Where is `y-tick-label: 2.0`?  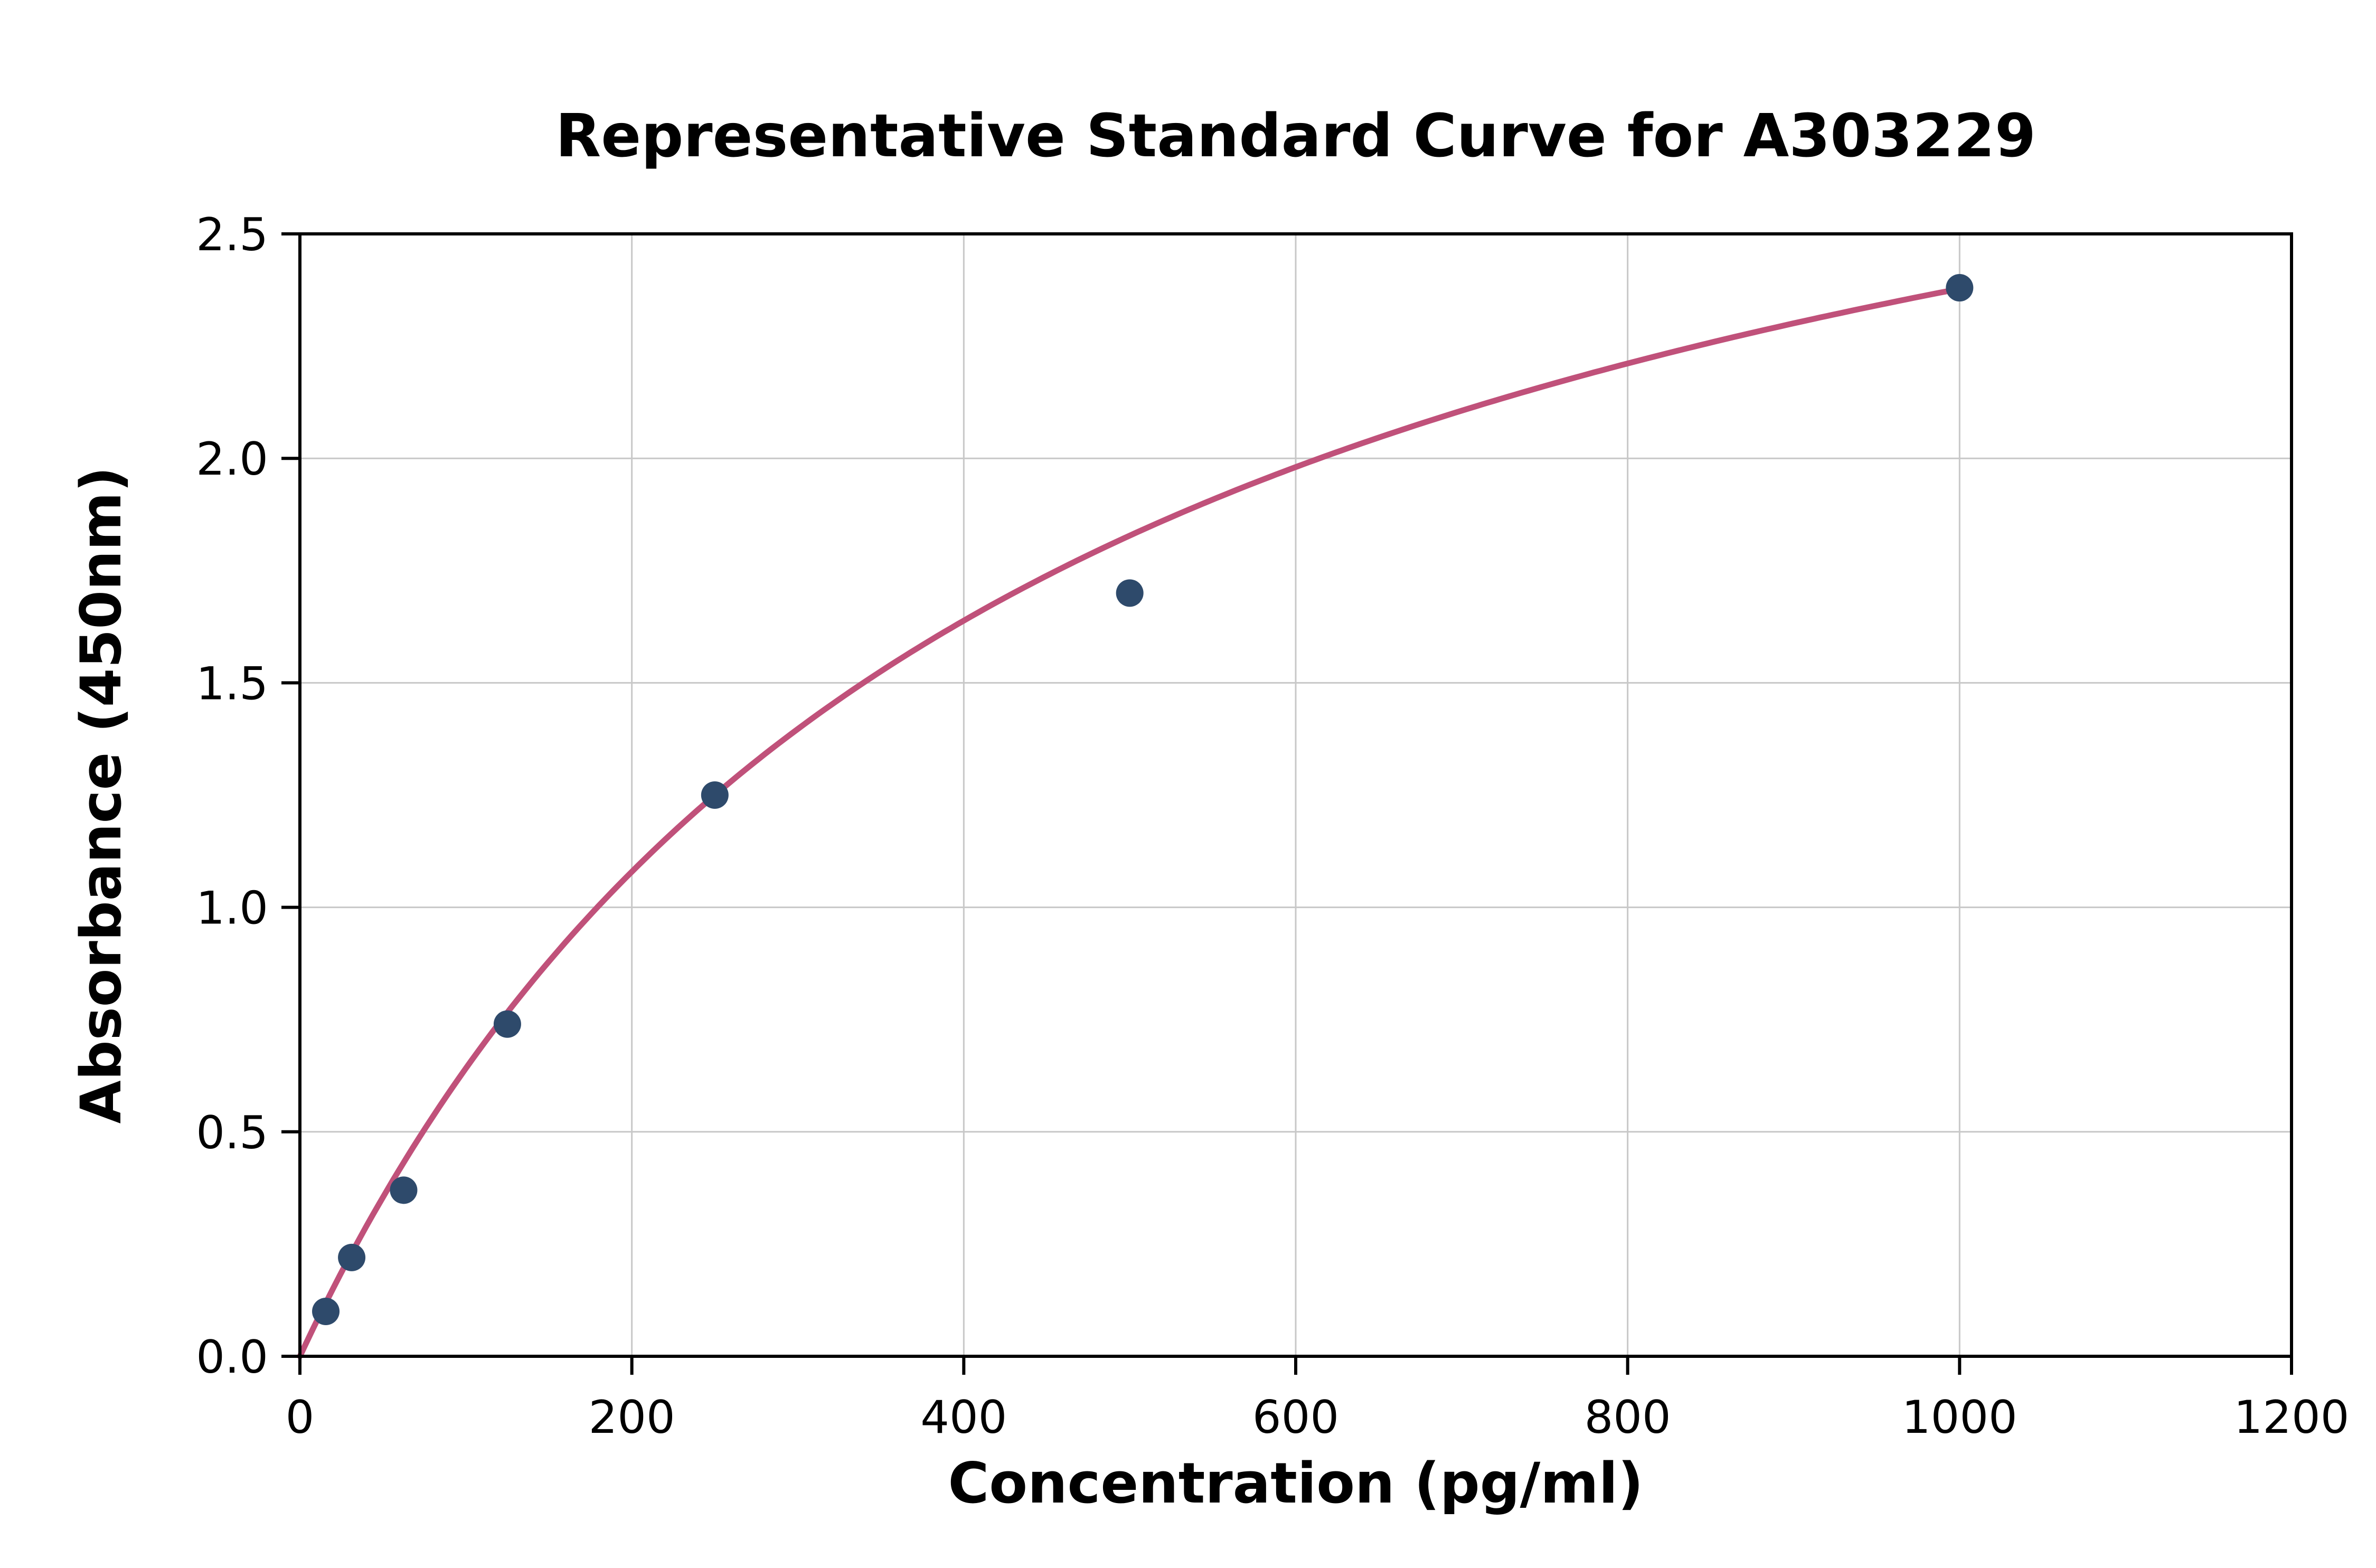 y-tick-label: 2.0 is located at coordinates (232, 459).